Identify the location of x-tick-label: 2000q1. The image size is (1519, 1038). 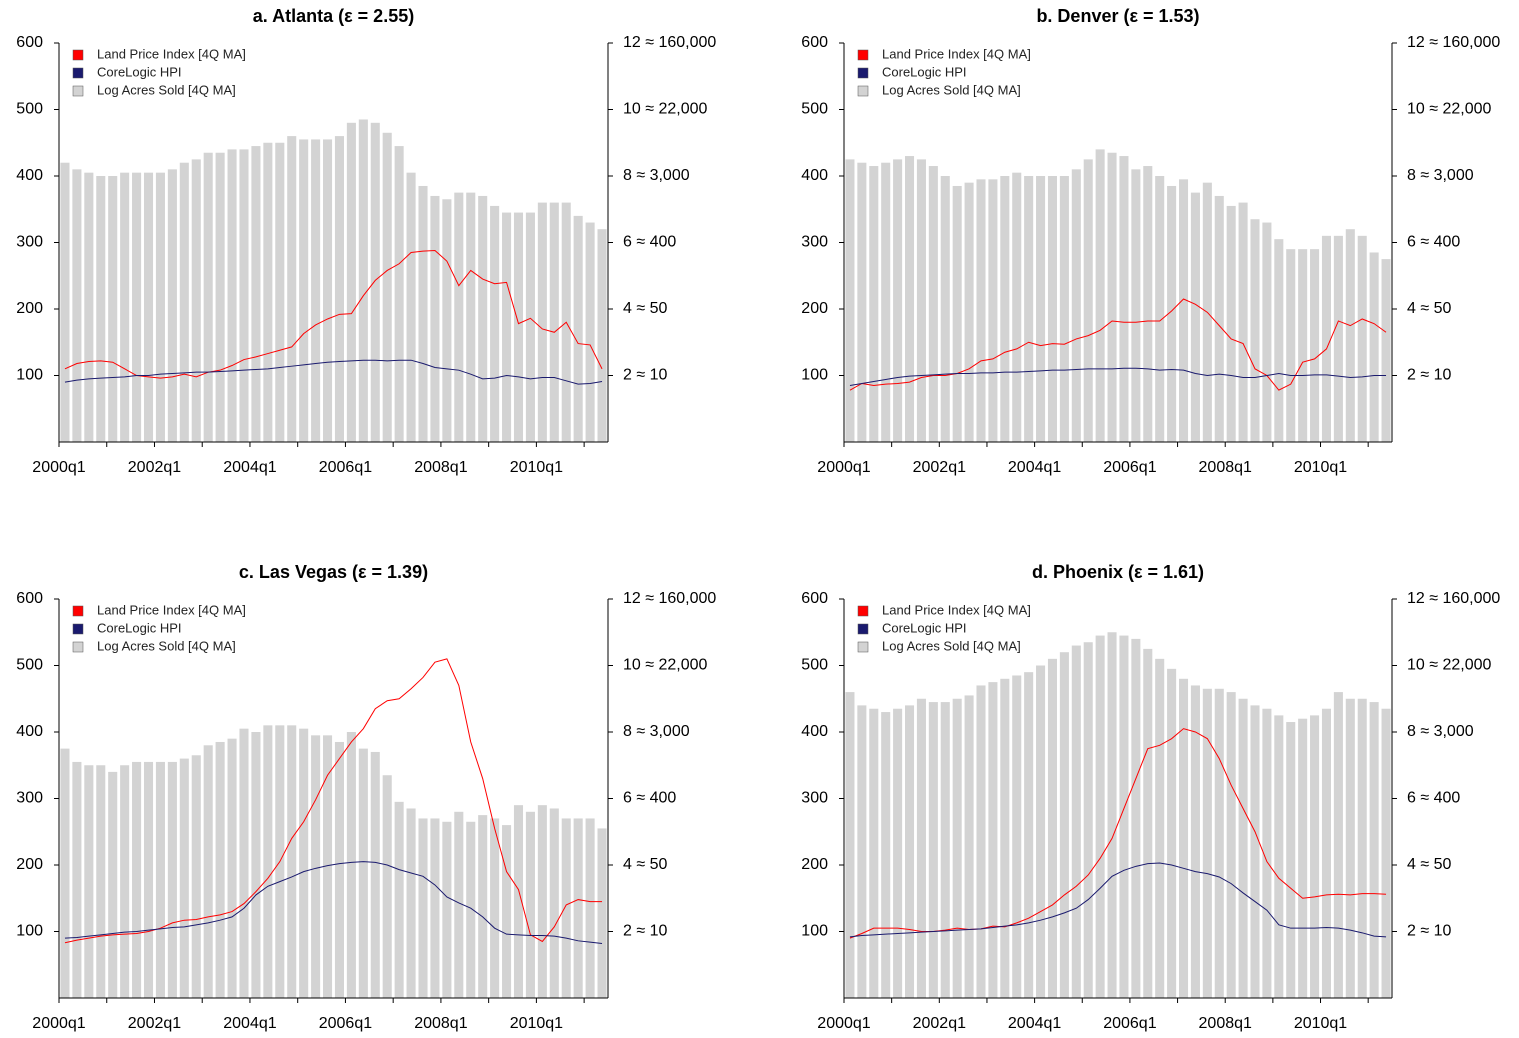
(58, 1023).